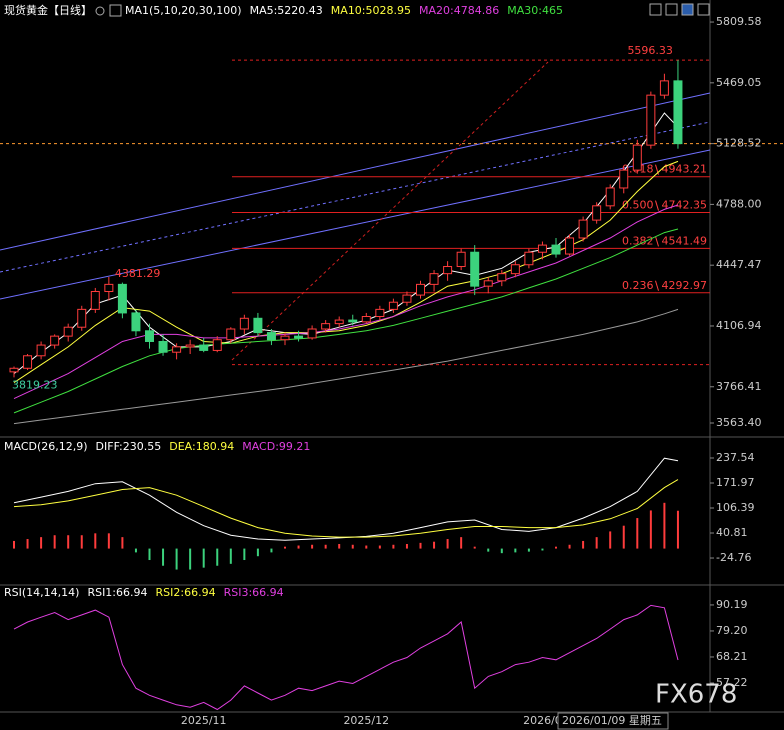 The image size is (784, 730). What do you see at coordinates (735, 482) in the screenshot?
I see `y-tick-label: 171.97` at bounding box center [735, 482].